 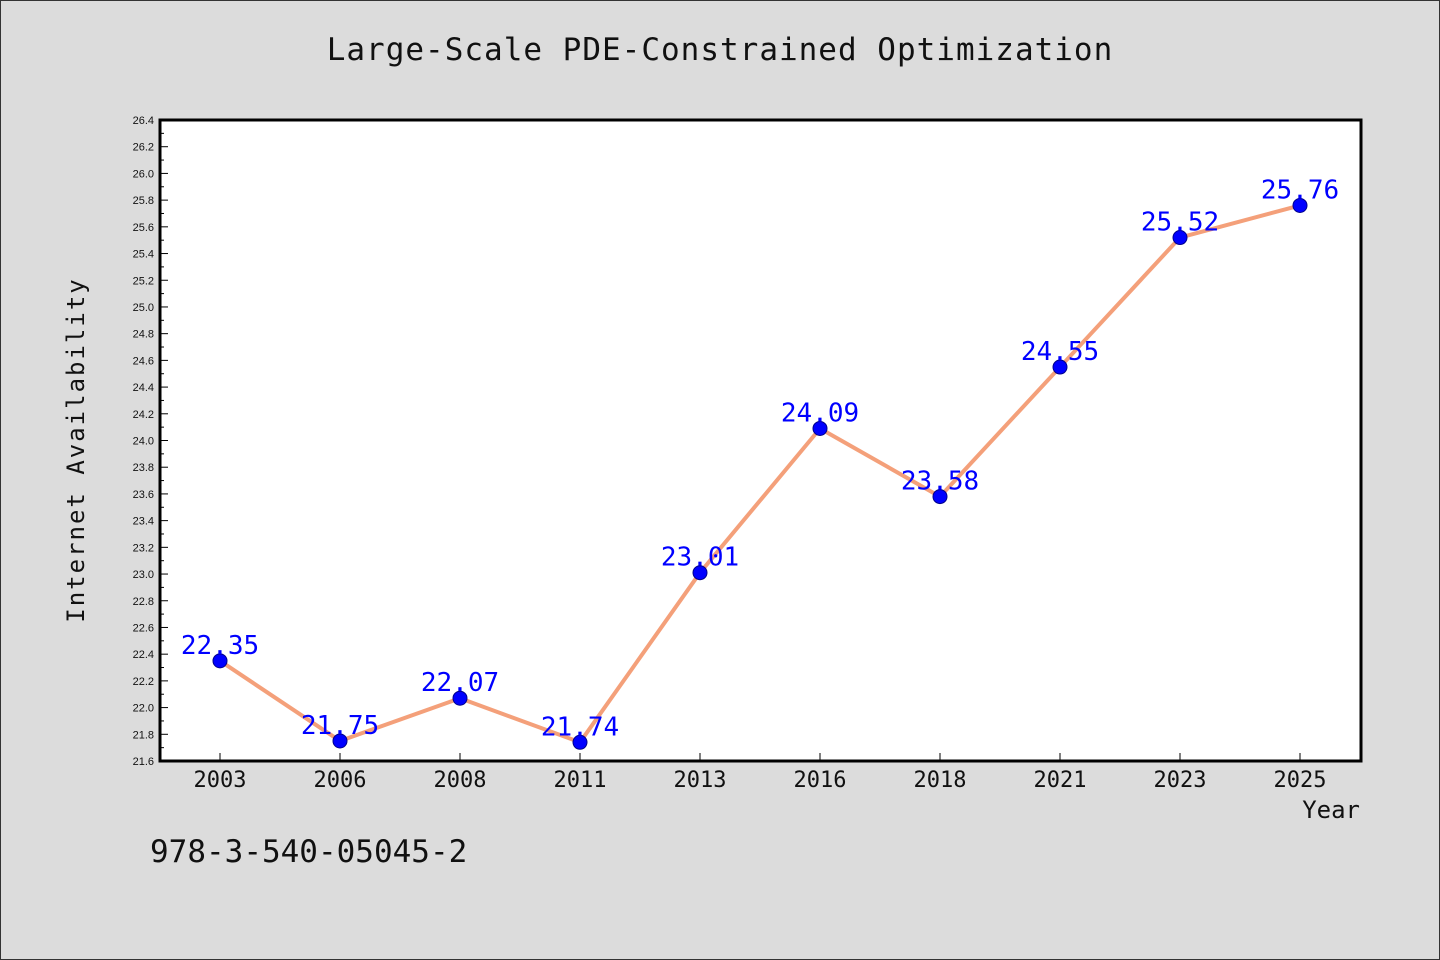 What do you see at coordinates (820, 780) in the screenshot?
I see `x-tick-label: 2016` at bounding box center [820, 780].